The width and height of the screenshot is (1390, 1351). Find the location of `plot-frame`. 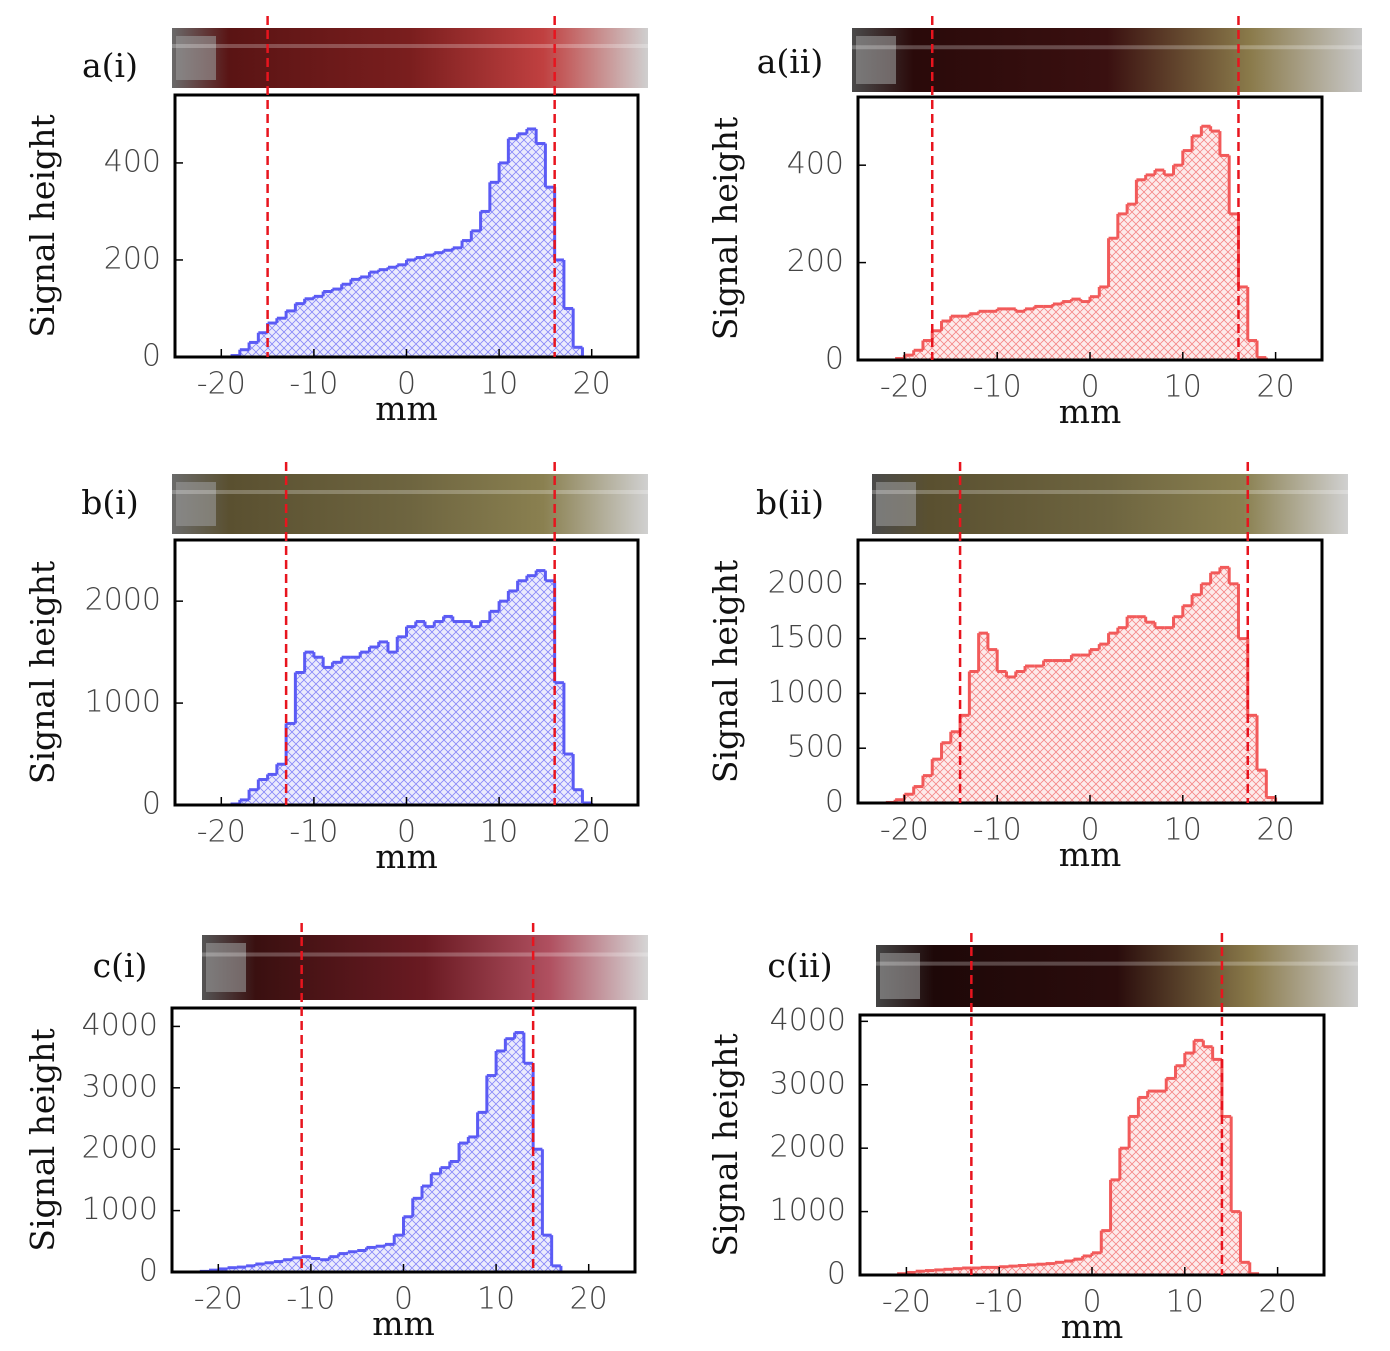

plot-frame is located at coordinates (1092, 1145).